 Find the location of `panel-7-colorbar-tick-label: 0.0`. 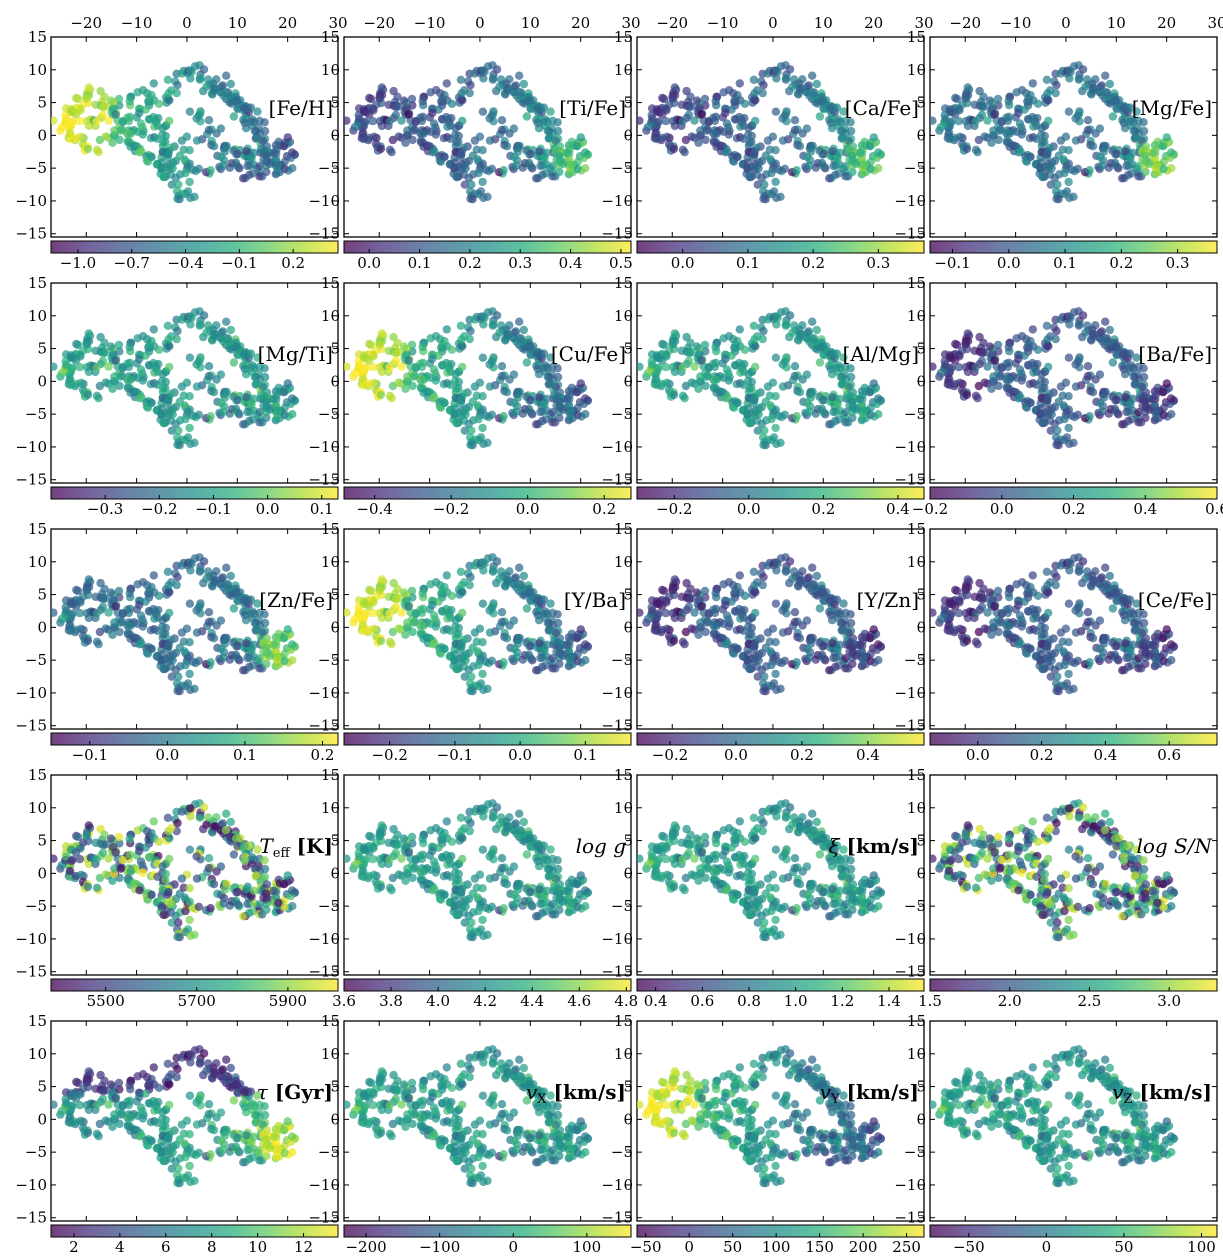

panel-7-colorbar-tick-label: 0.0 is located at coordinates (749, 509).